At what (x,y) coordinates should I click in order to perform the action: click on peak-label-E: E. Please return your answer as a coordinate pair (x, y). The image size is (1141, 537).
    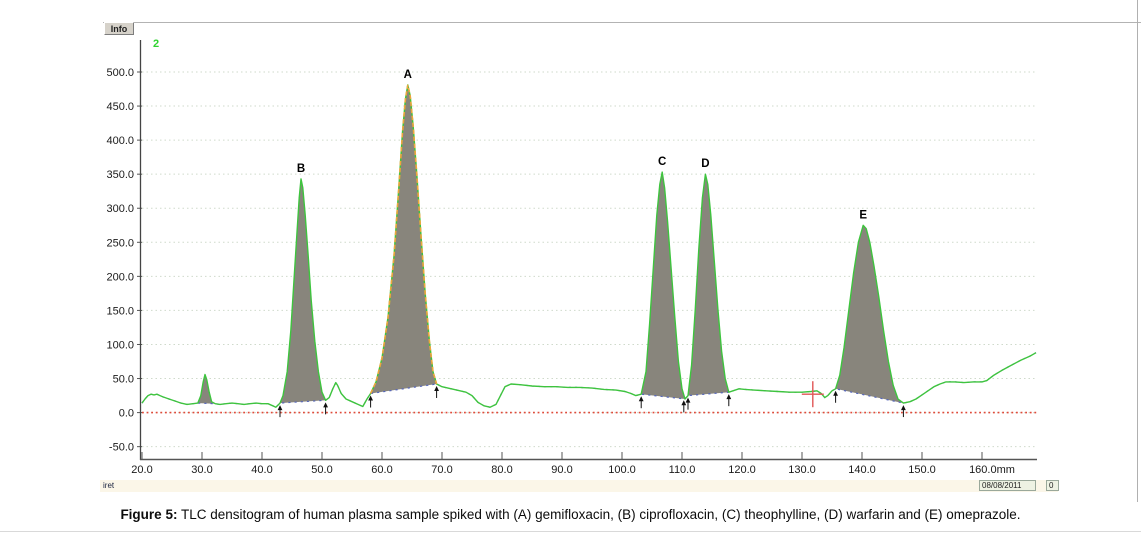
    Looking at the image, I should click on (863, 215).